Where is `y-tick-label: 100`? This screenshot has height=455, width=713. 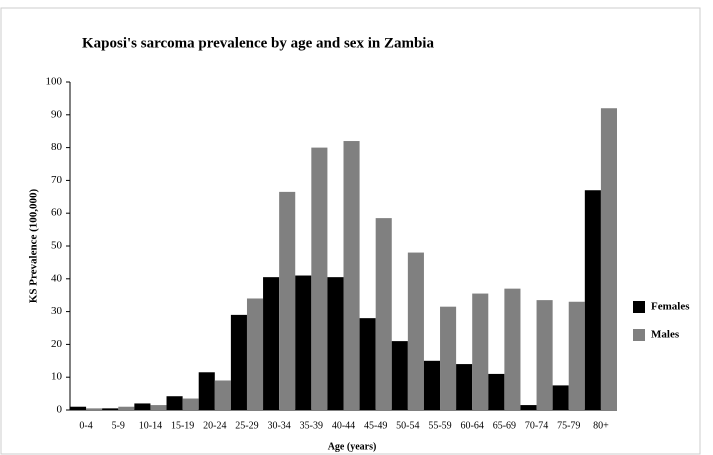 y-tick-label: 100 is located at coordinates (54, 82).